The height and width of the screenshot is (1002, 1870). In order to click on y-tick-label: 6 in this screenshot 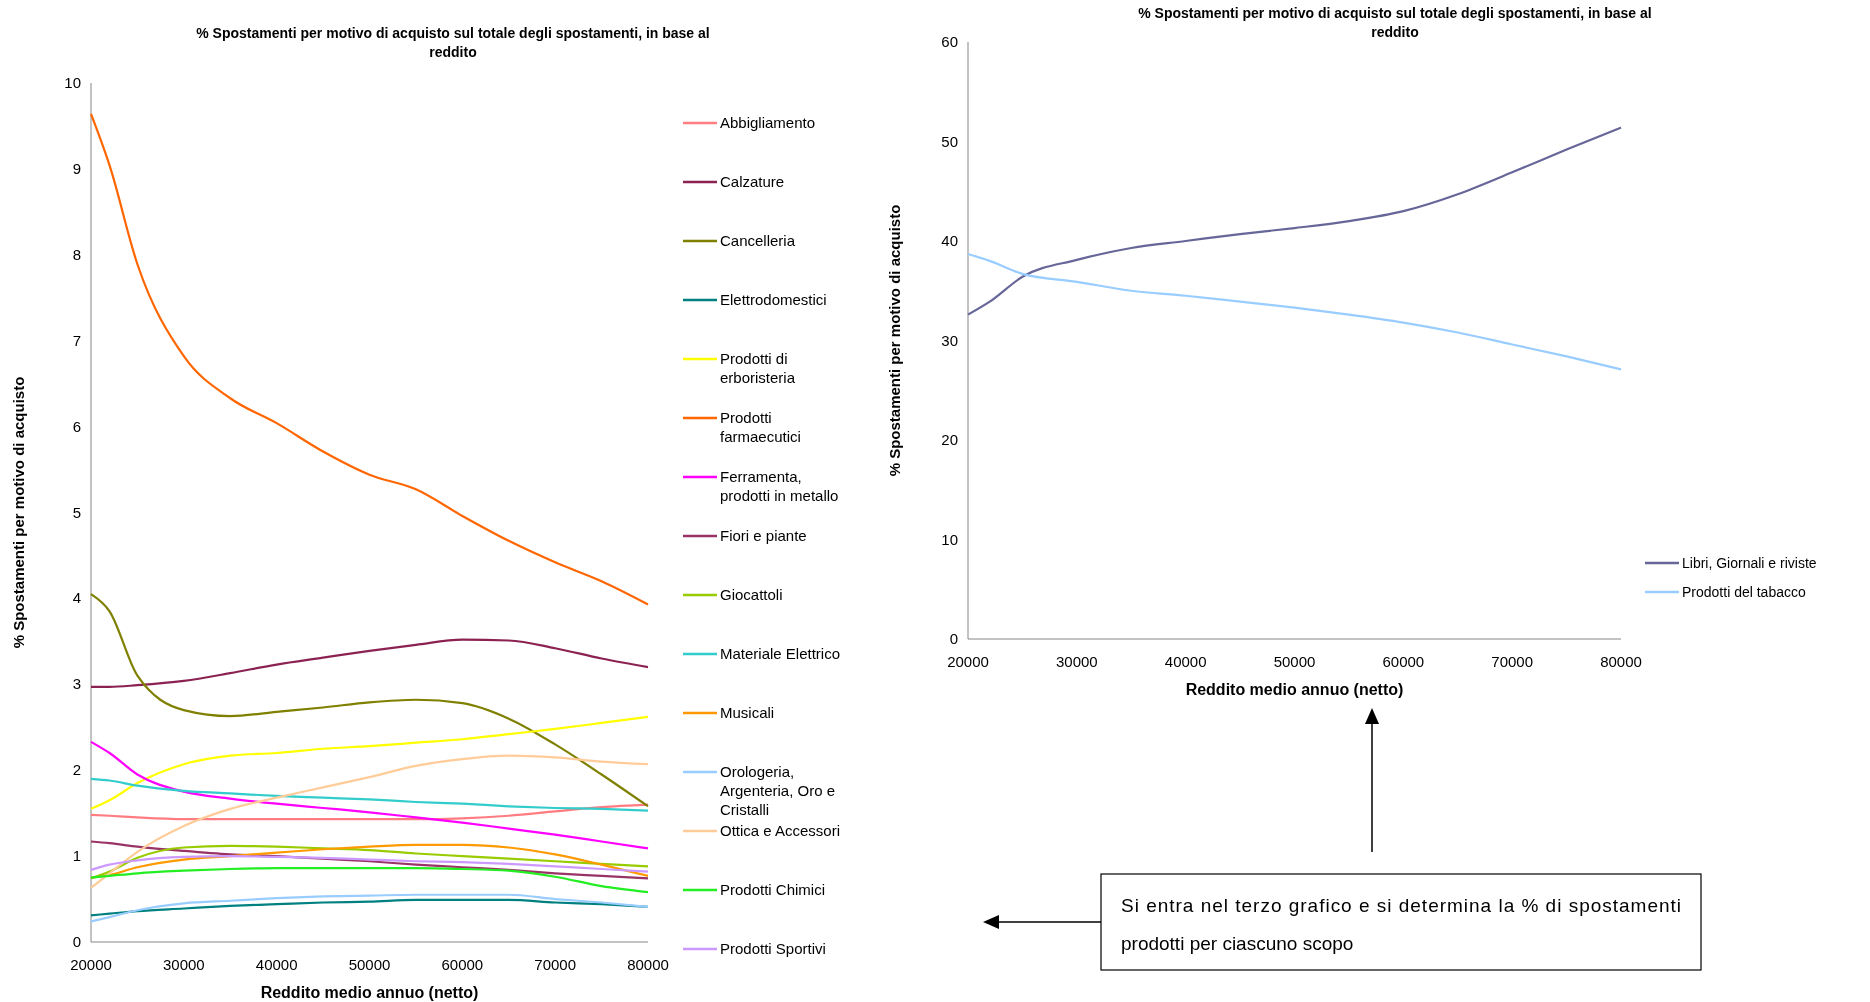, I will do `click(76, 426)`.